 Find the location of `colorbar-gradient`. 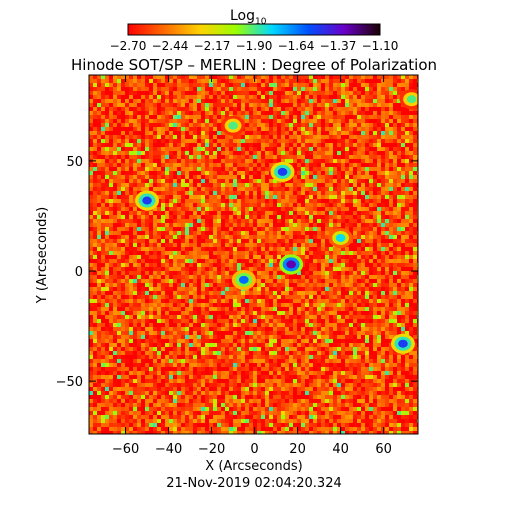

colorbar-gradient is located at coordinates (254, 29).